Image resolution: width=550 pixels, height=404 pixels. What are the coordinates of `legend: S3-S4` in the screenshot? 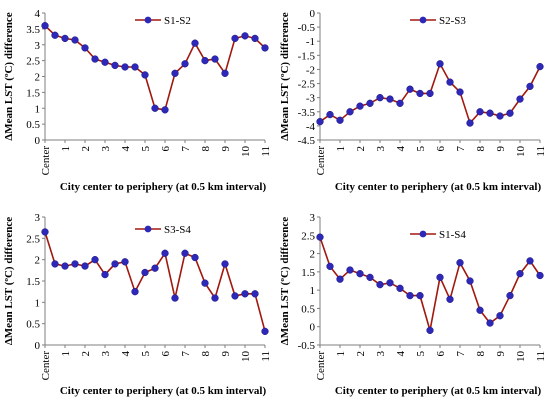 It's located at (163, 230).